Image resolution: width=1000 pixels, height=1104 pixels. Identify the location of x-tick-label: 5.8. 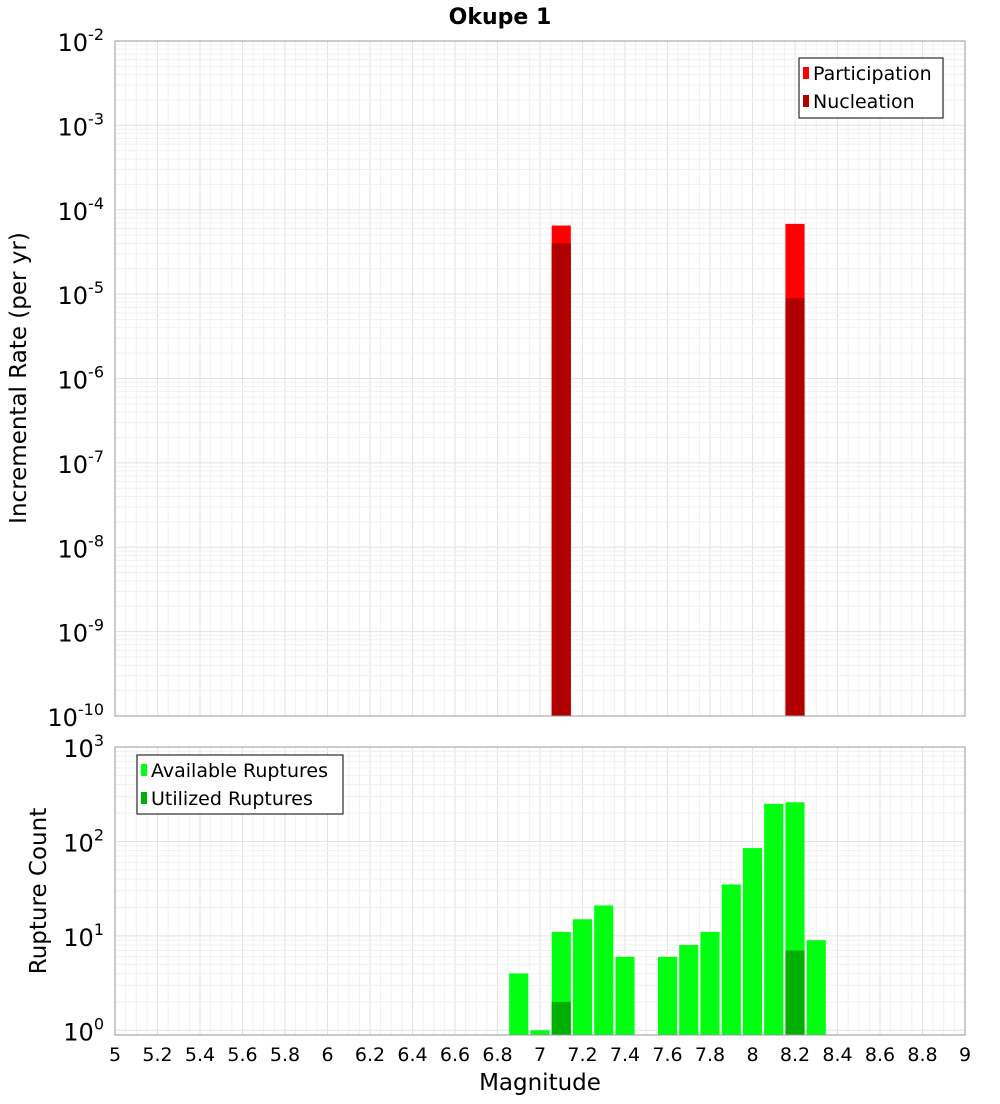
(285, 1055).